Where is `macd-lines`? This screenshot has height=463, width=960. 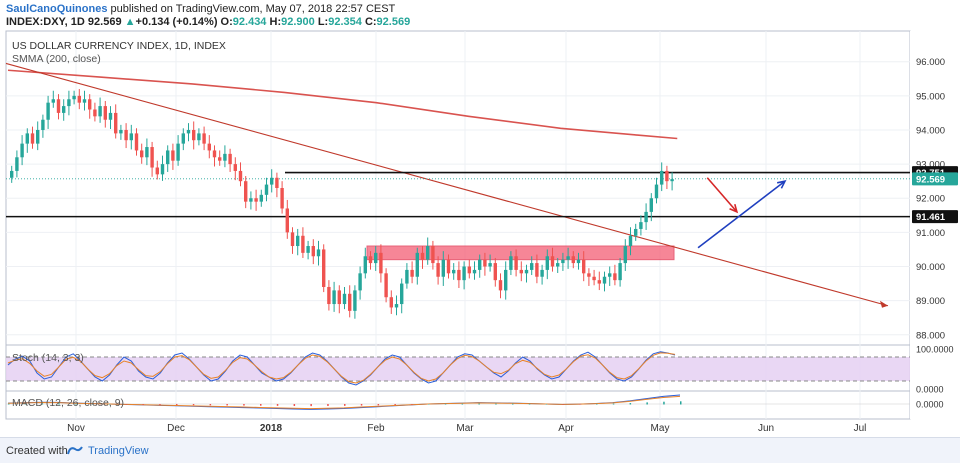 macd-lines is located at coordinates (458, 402).